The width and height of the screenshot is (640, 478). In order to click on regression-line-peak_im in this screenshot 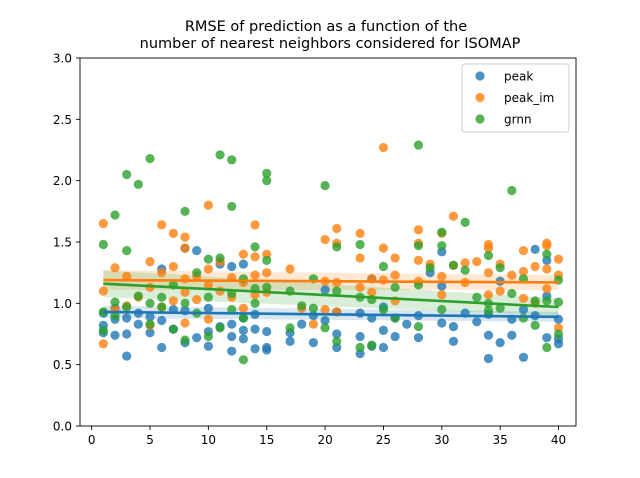, I will do `click(331, 281)`.